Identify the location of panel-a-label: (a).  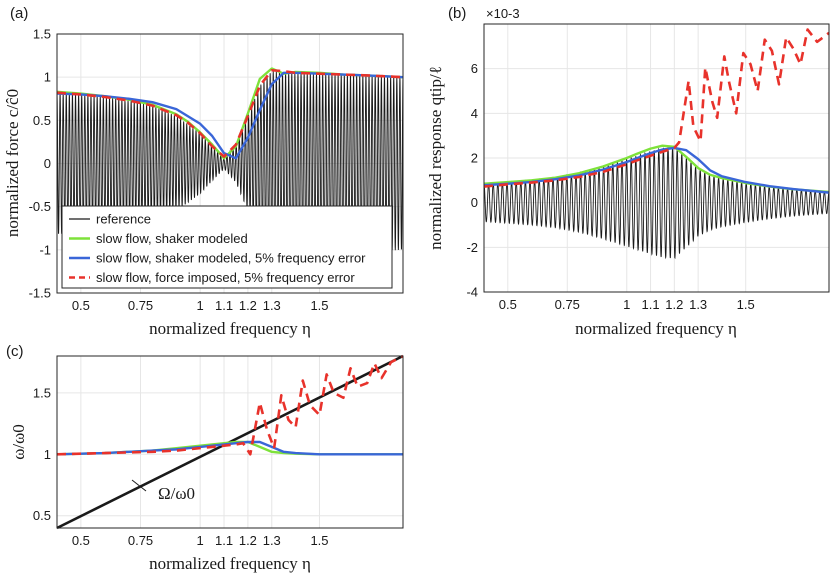
(19, 13).